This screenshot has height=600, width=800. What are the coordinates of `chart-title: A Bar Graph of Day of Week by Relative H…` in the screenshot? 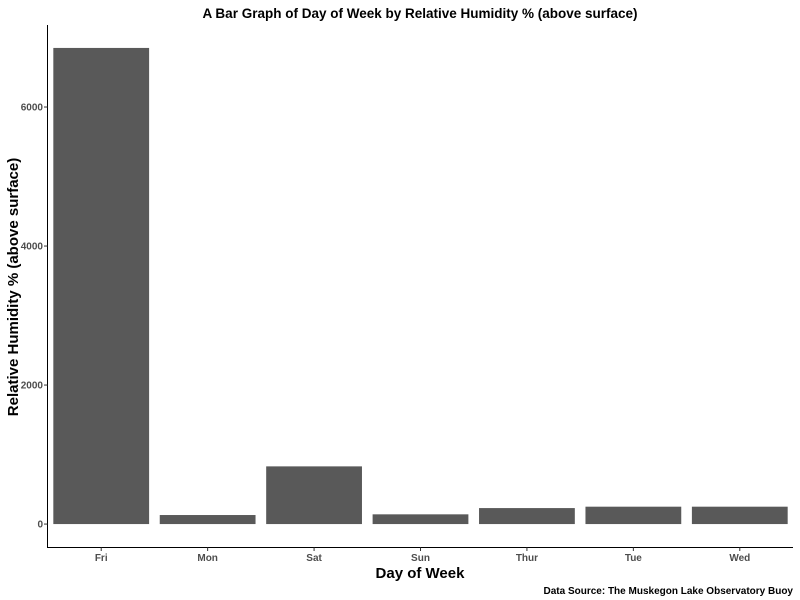 It's located at (419, 13).